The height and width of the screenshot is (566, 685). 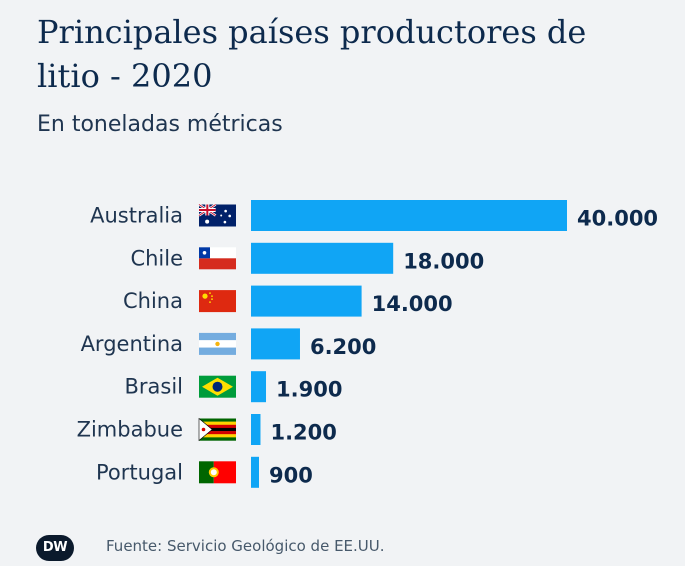 I want to click on category-label: Argentina, so click(x=132, y=344).